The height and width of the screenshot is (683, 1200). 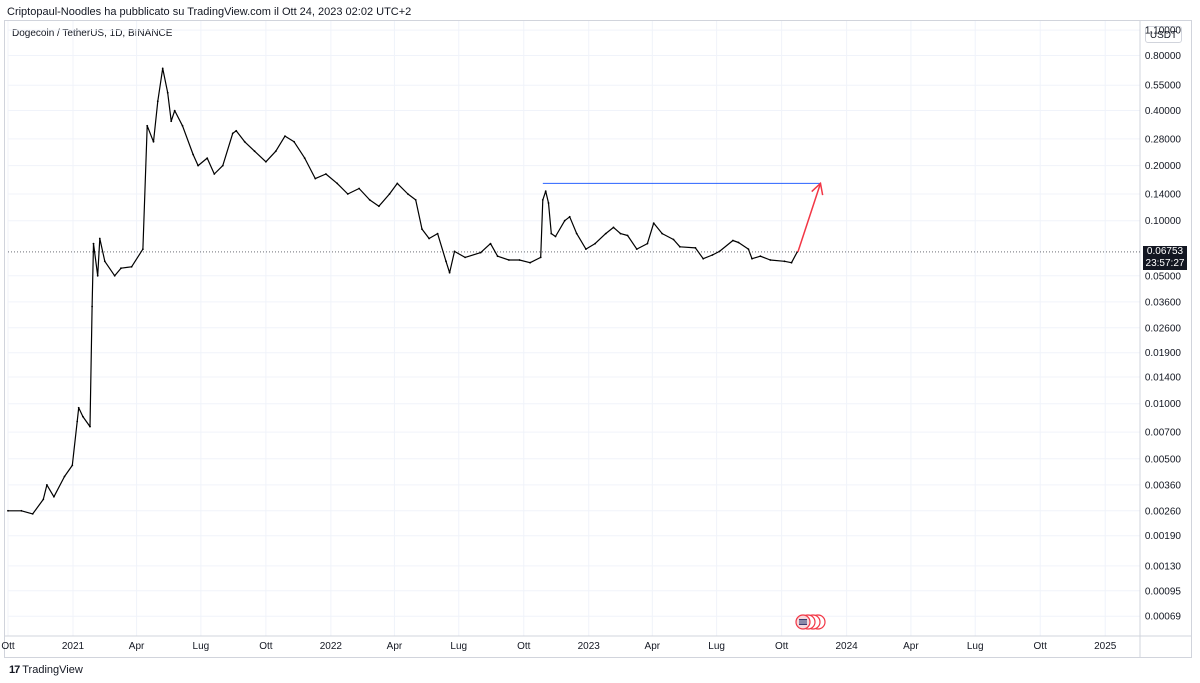 What do you see at coordinates (1105, 646) in the screenshot?
I see `x-tick-label: 2025` at bounding box center [1105, 646].